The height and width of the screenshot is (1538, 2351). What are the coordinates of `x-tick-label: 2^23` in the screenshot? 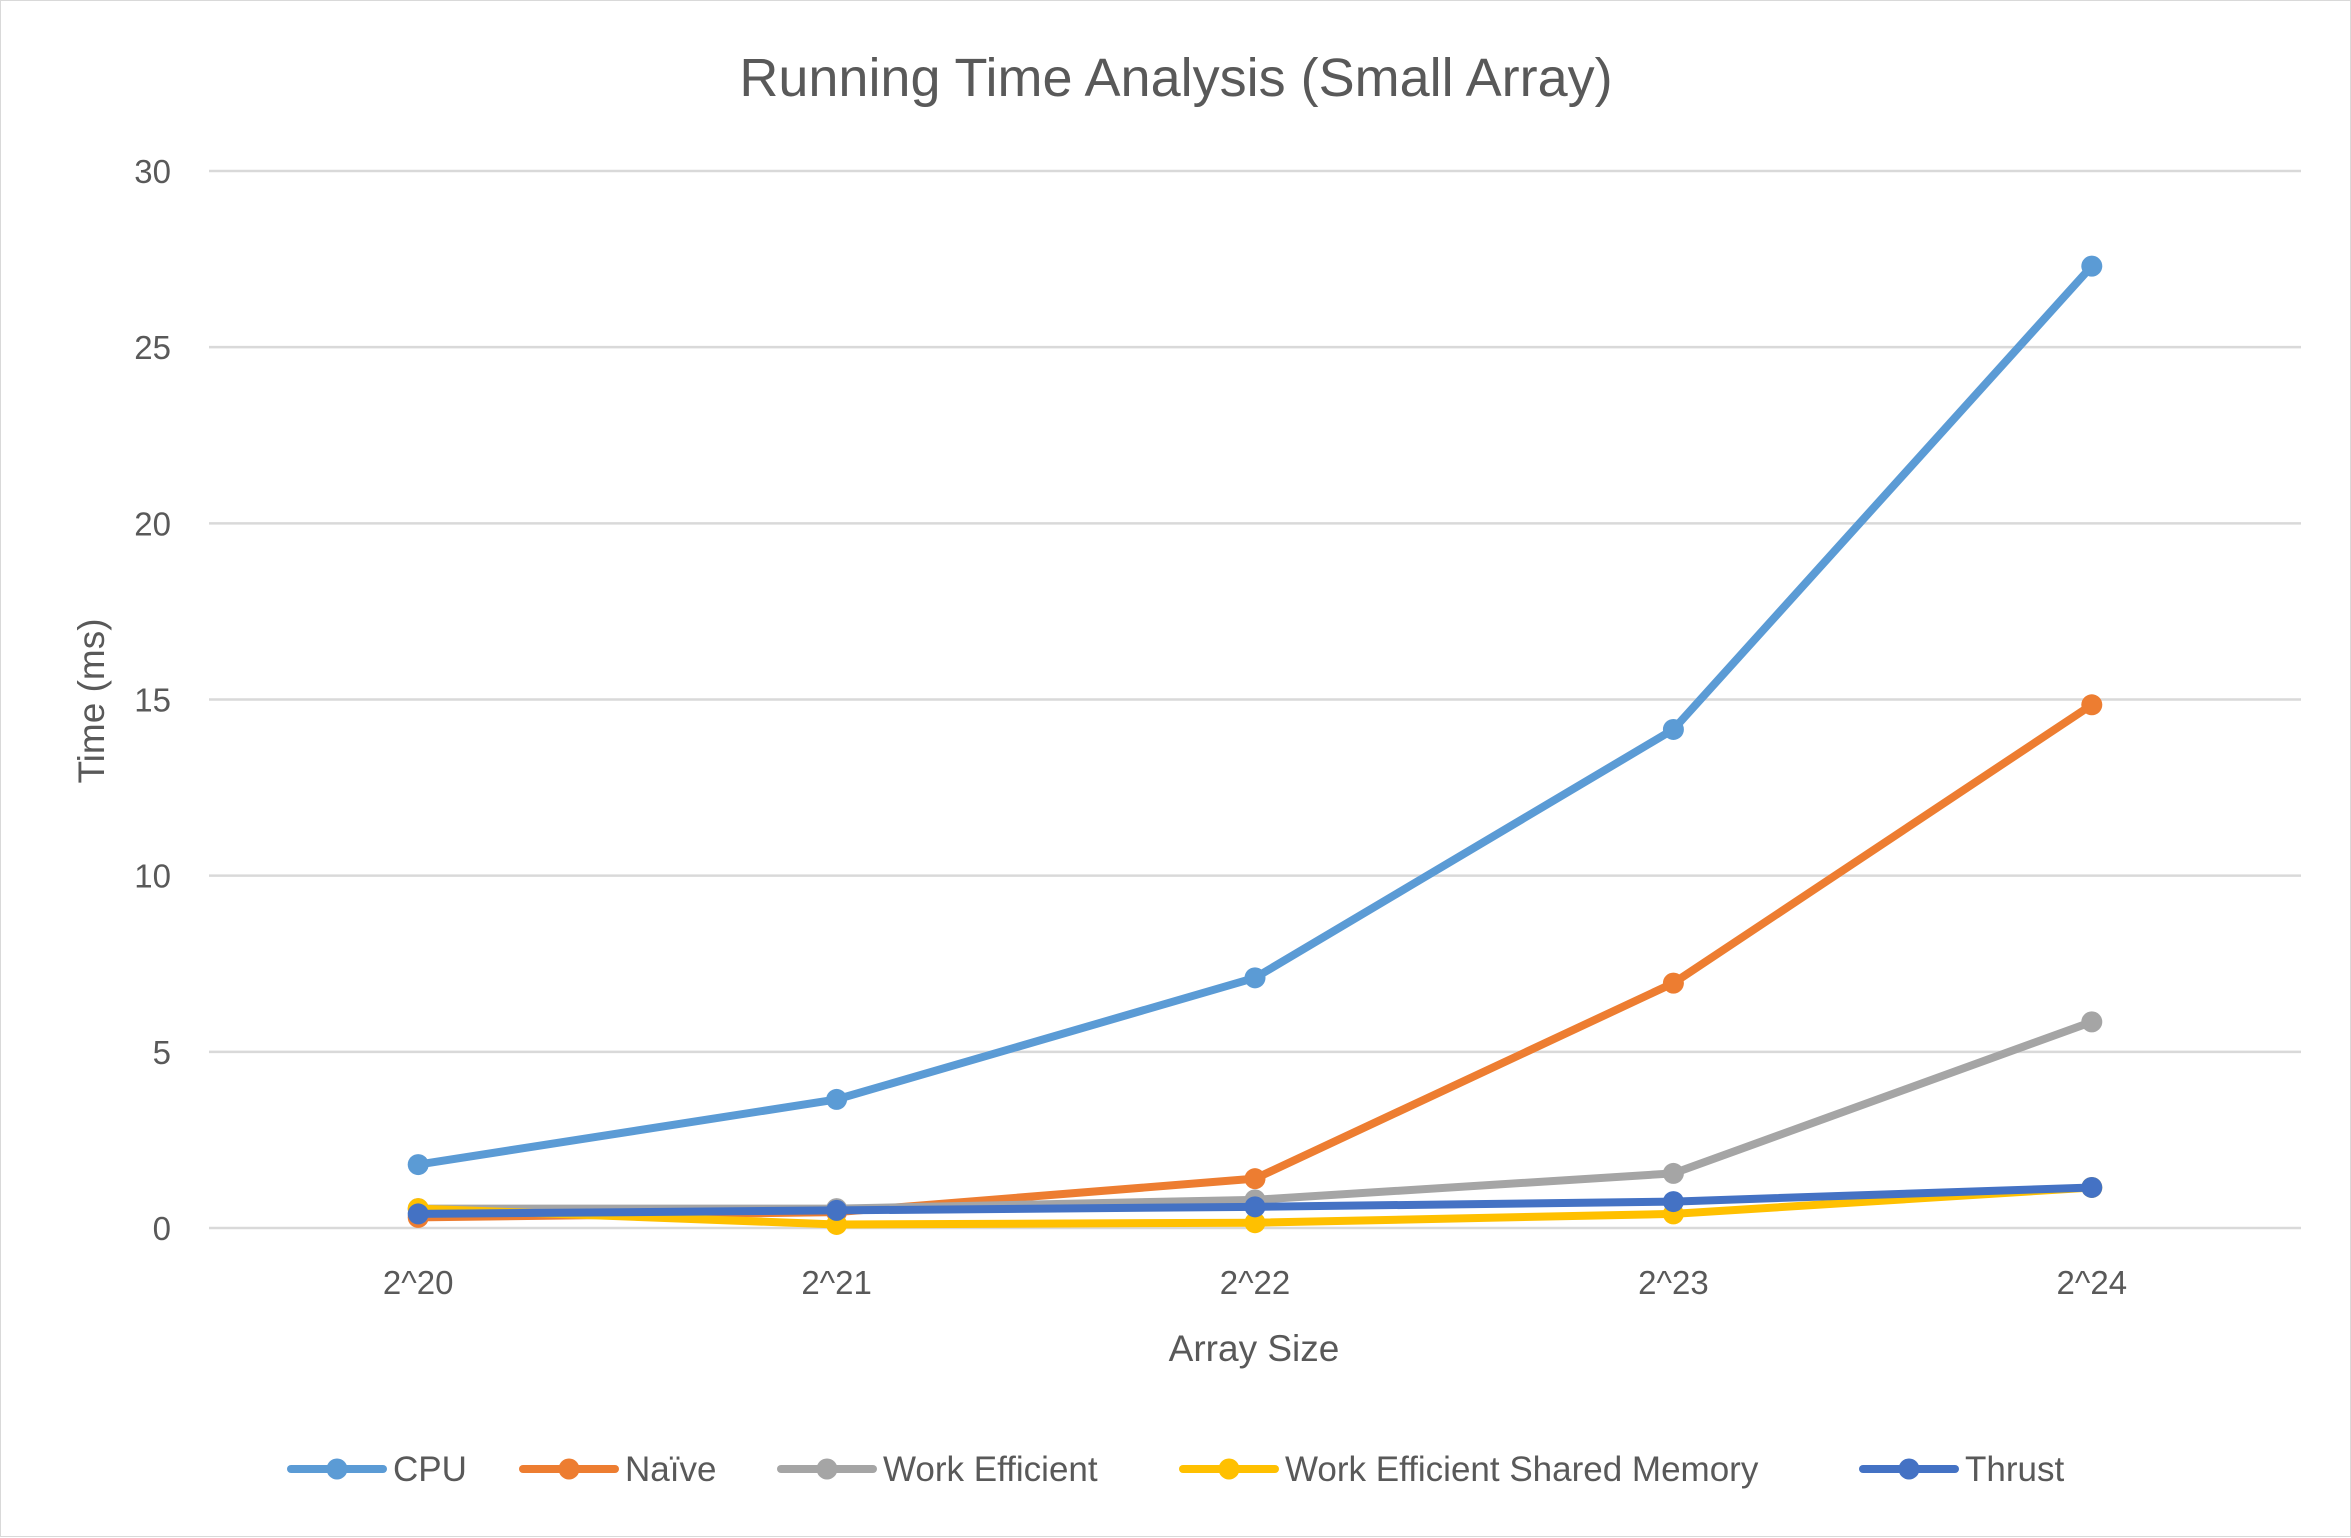 It's located at (1673, 1282).